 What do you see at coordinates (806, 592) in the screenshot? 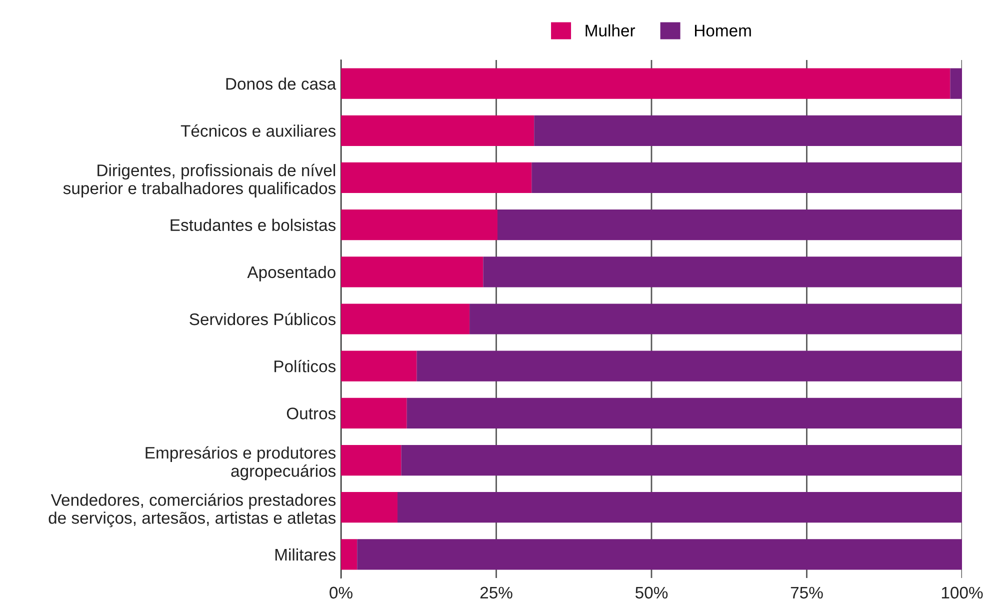
I see `x-tick-label: 75%` at bounding box center [806, 592].